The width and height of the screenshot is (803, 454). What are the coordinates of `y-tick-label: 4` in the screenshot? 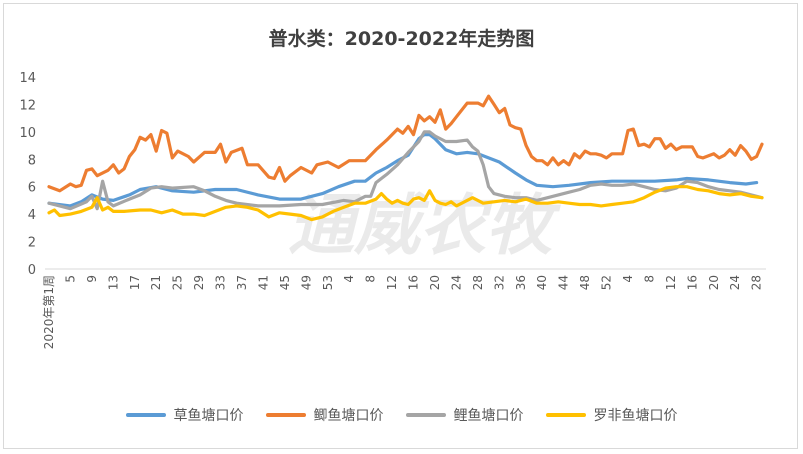 It's located at (32, 215).